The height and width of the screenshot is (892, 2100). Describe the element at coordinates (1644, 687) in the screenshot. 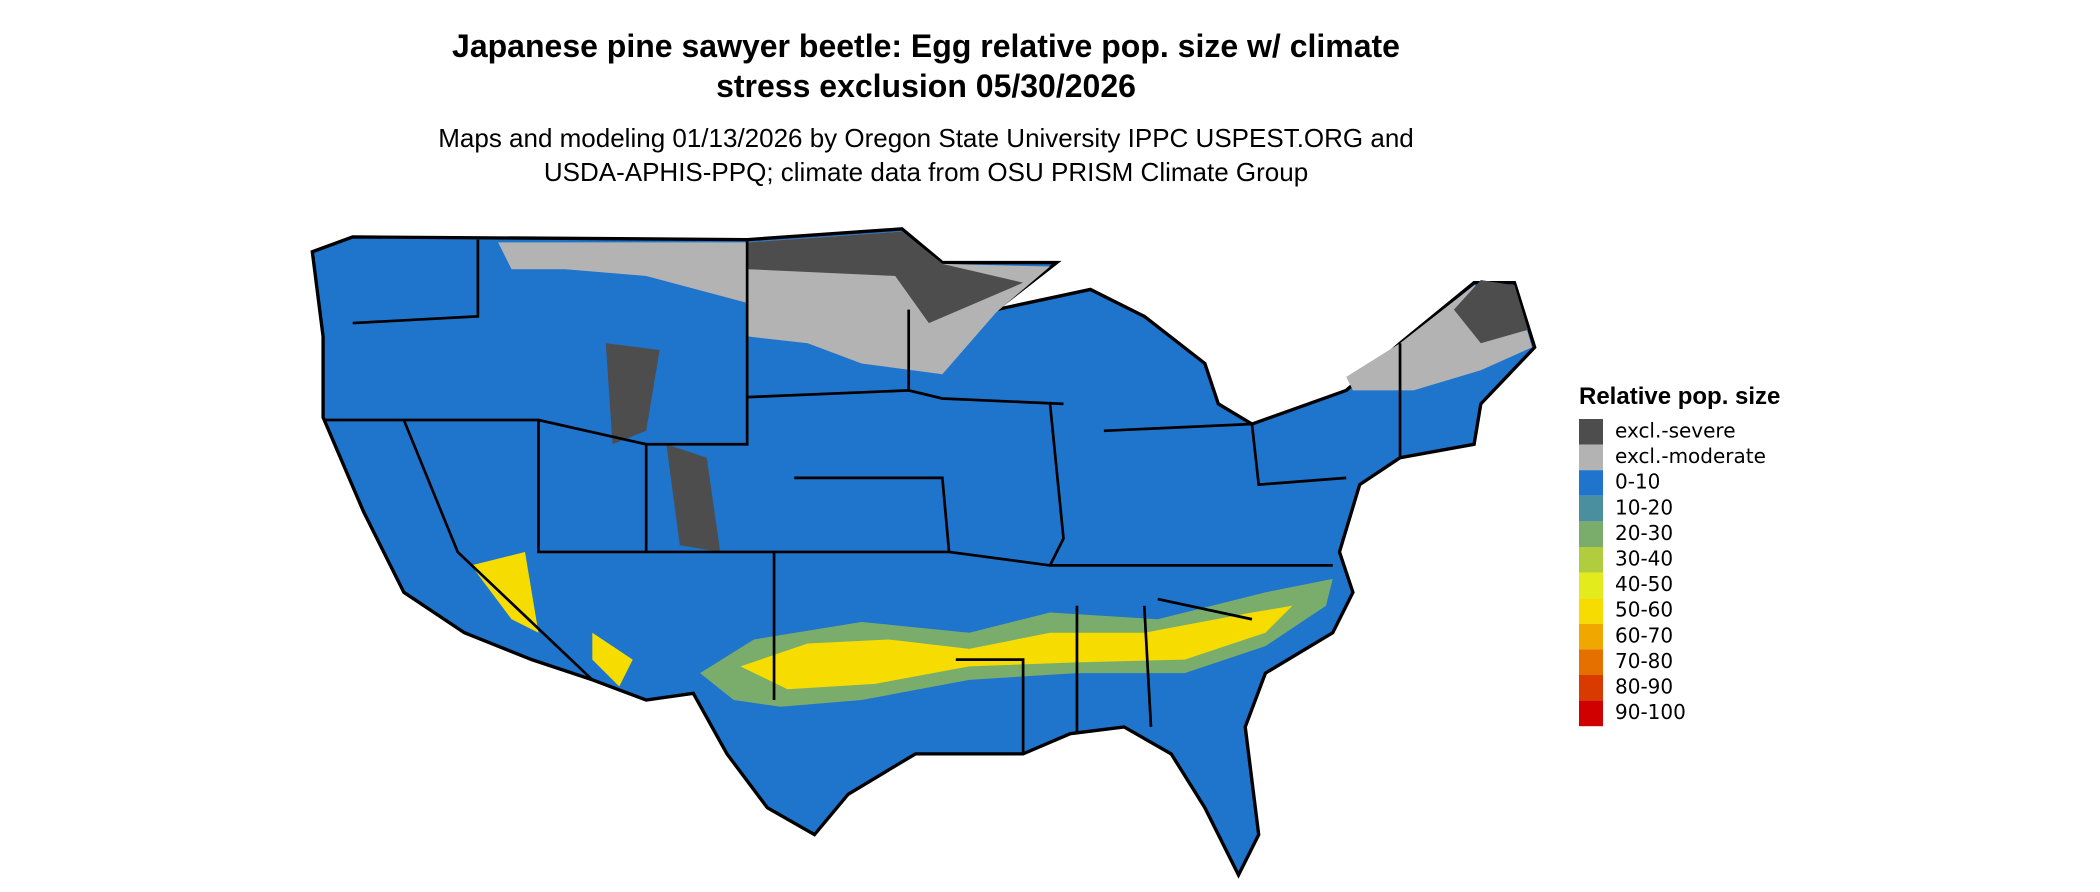

I see `legend-label: 80-90` at that location.